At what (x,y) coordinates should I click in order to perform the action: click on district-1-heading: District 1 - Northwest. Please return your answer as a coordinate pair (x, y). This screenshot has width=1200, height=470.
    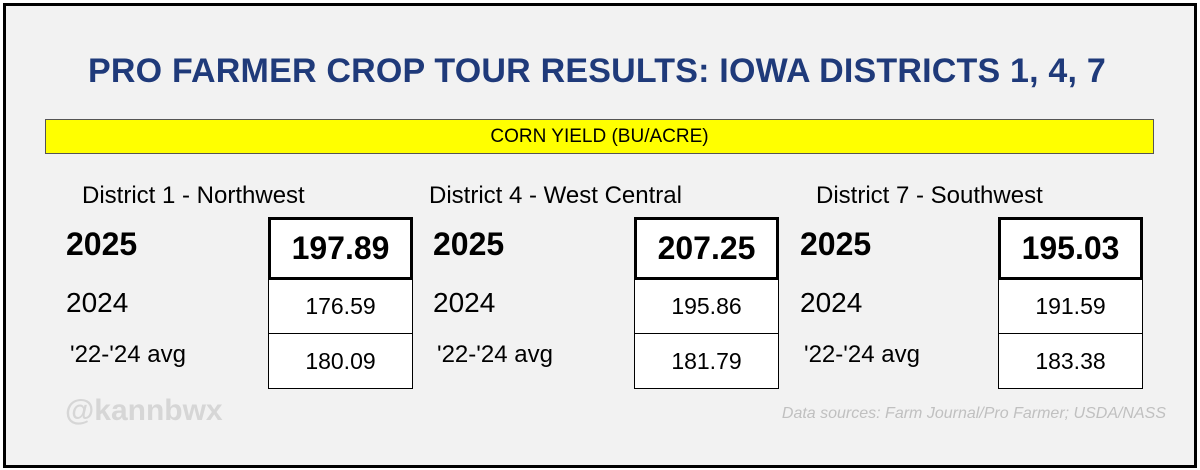
    Looking at the image, I should click on (193, 195).